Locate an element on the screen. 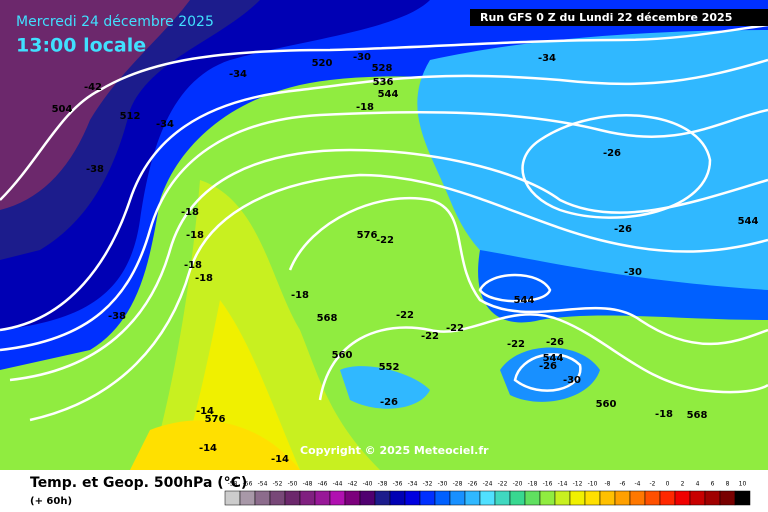  legend-label: -34 is located at coordinates (413, 484).